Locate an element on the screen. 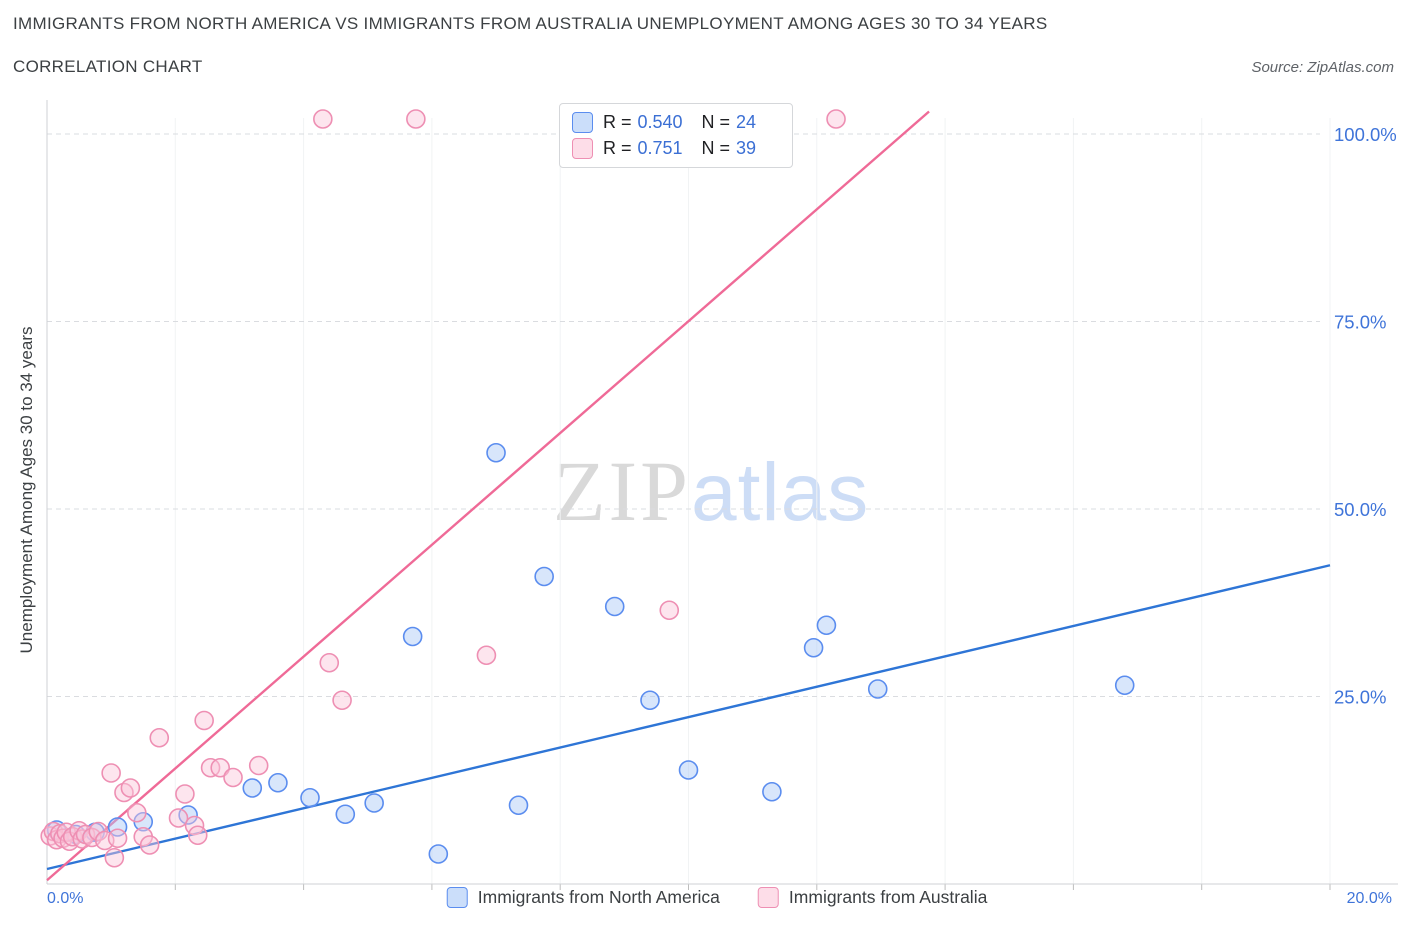  legend-item-north-america: Immigrants from North America is located at coordinates (583, 897).